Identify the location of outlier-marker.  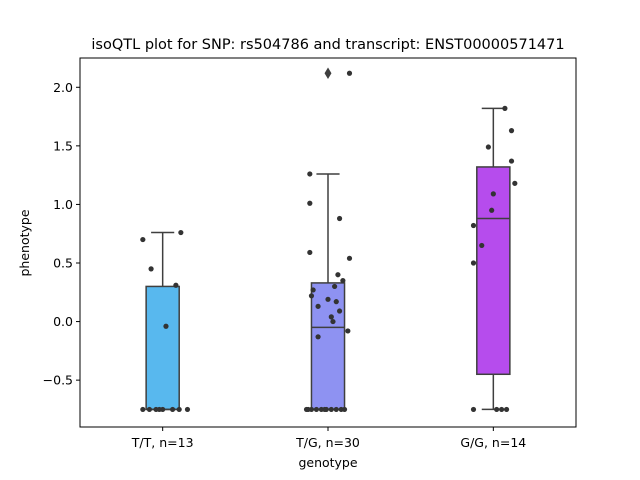
(328, 73).